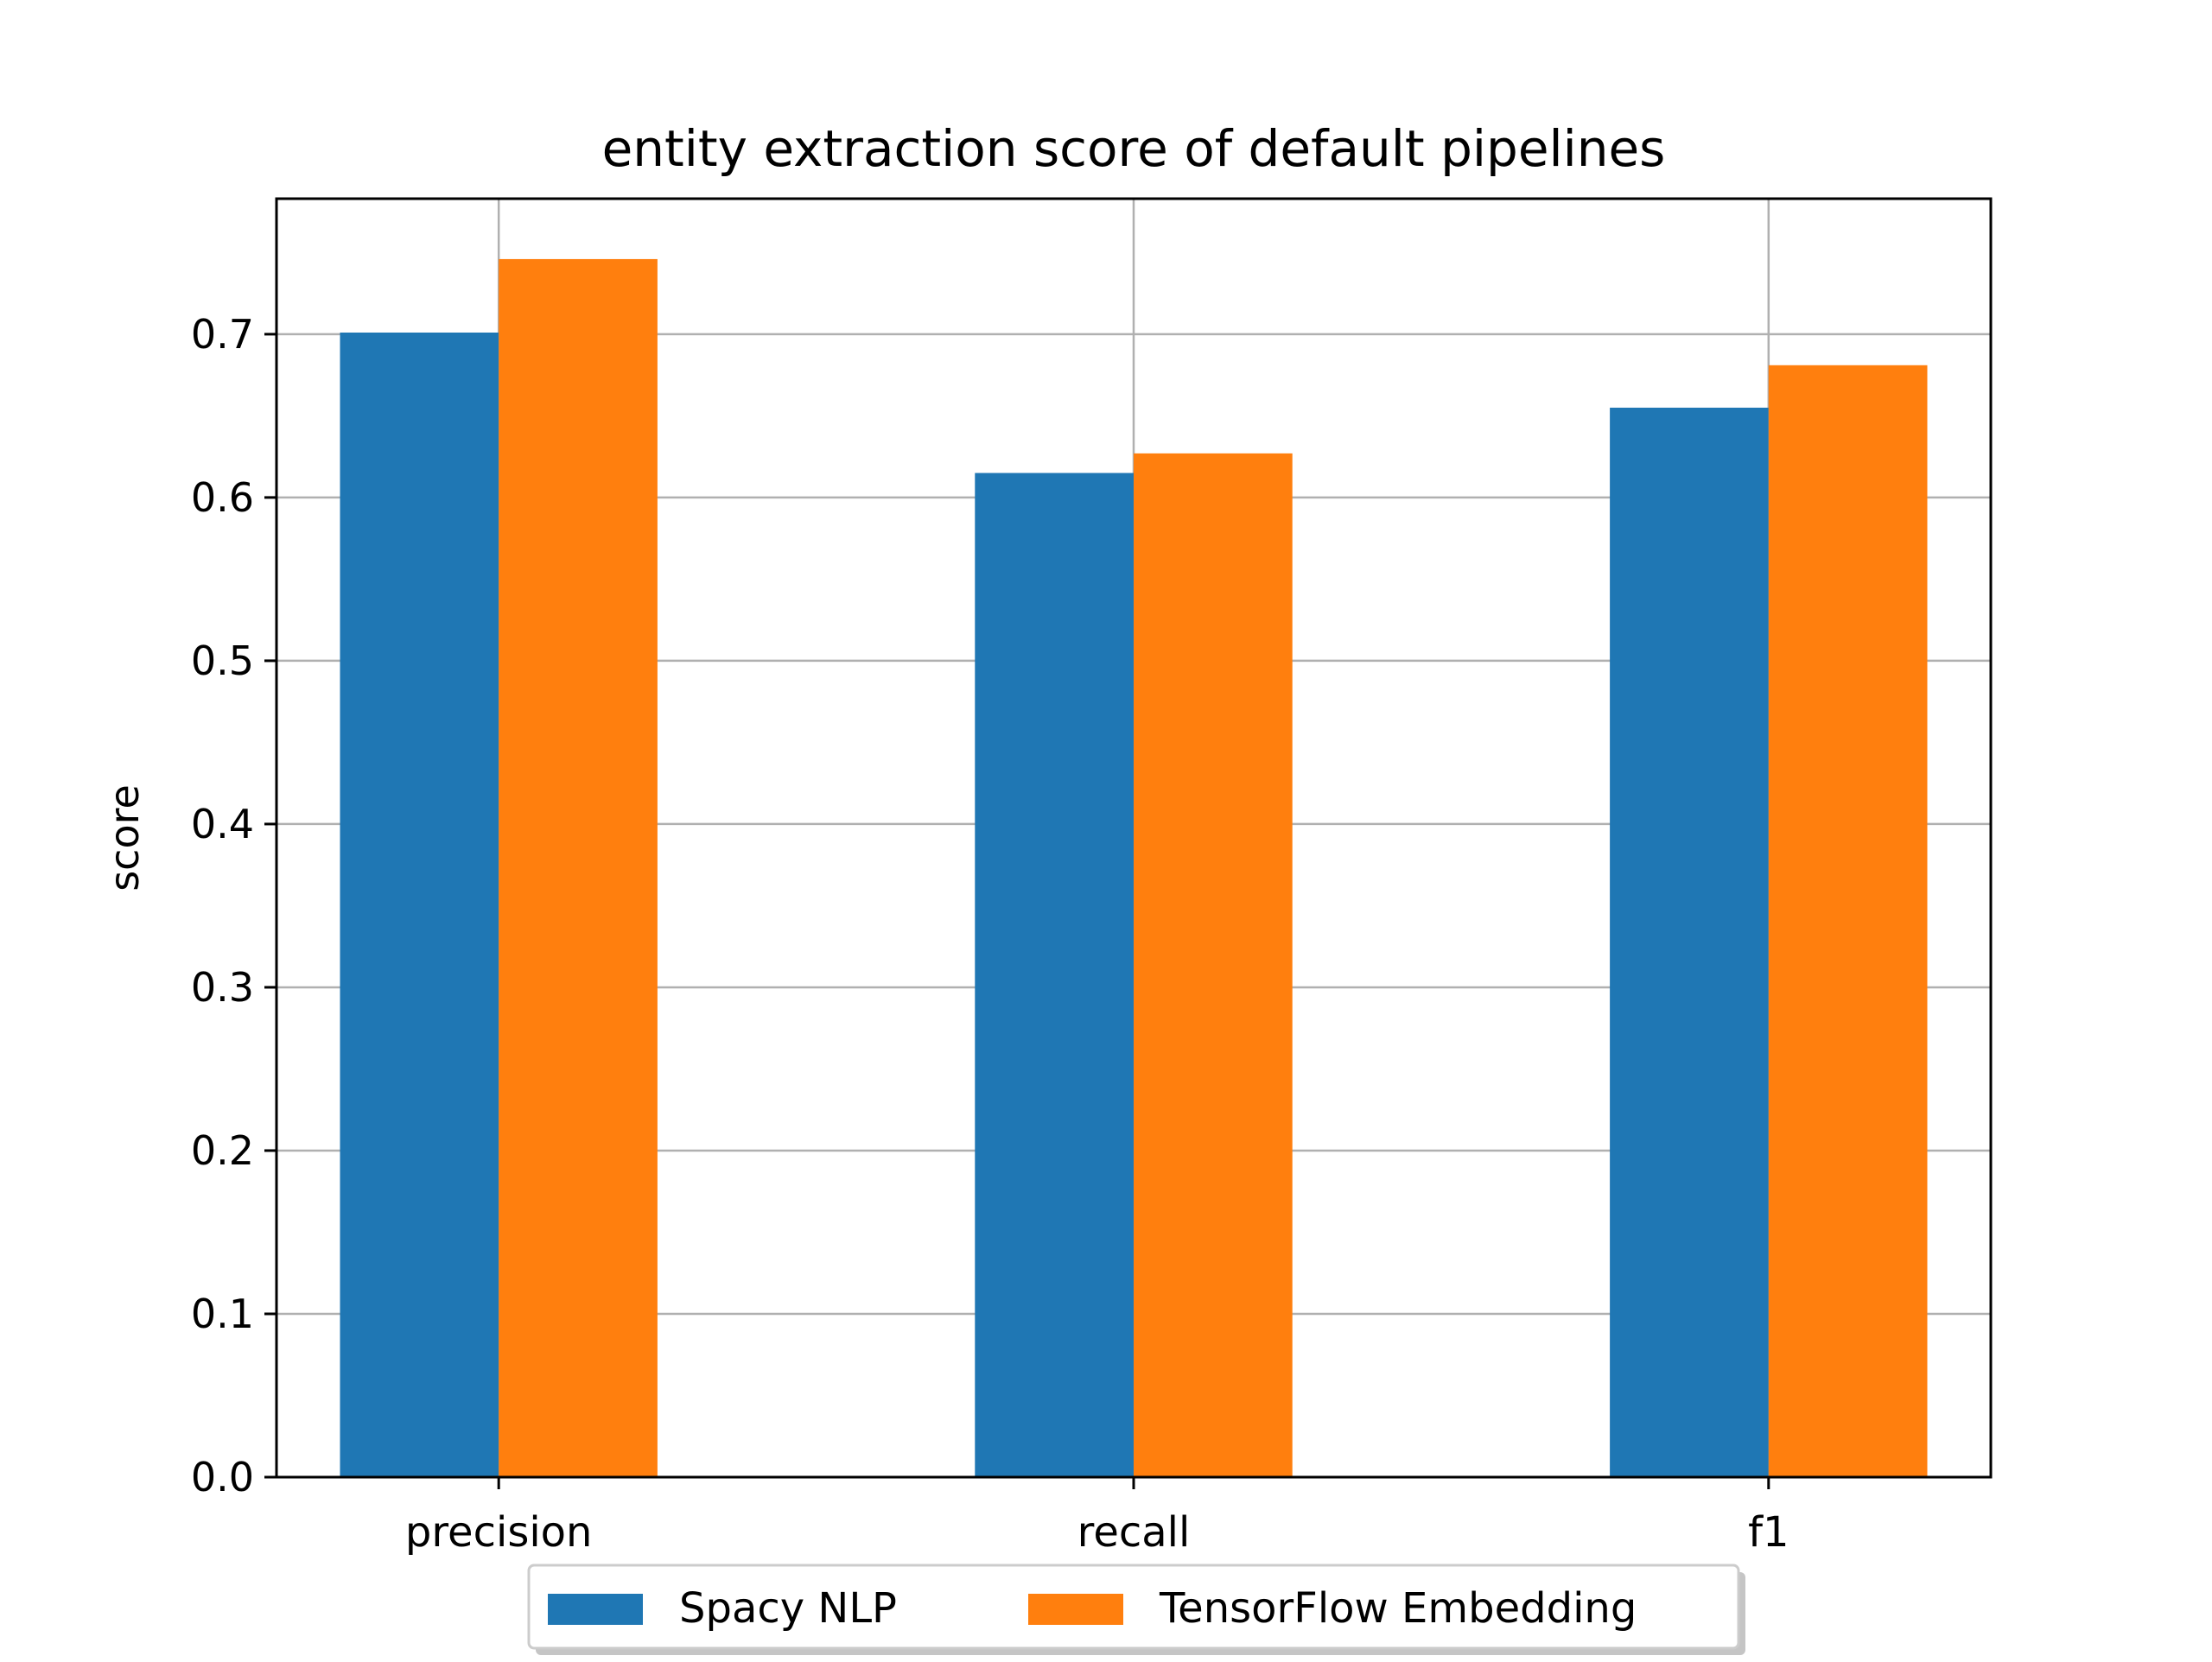  Describe the element at coordinates (124, 837) in the screenshot. I see `y-axis-label: score` at that location.